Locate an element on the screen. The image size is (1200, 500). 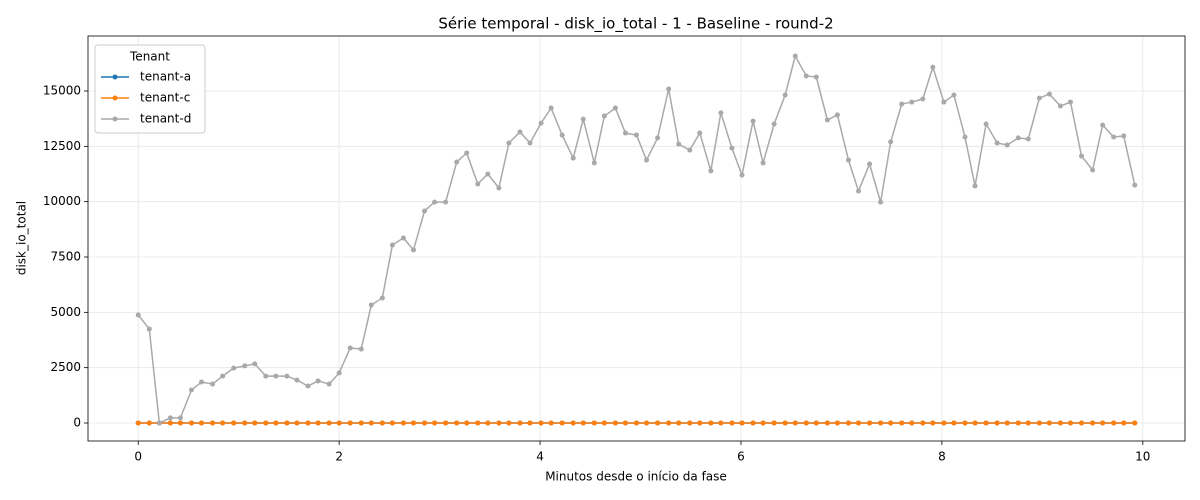
x-axis-label: Minutos desde o início da fase is located at coordinates (636, 477).